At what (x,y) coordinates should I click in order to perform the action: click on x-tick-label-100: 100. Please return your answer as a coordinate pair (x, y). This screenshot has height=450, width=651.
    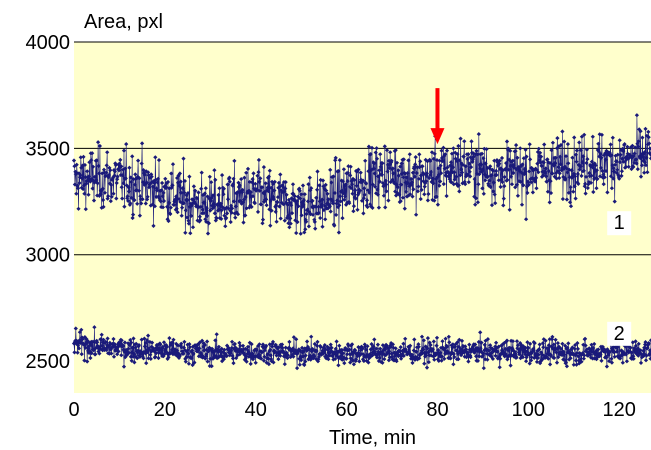
    Looking at the image, I should click on (528, 410).